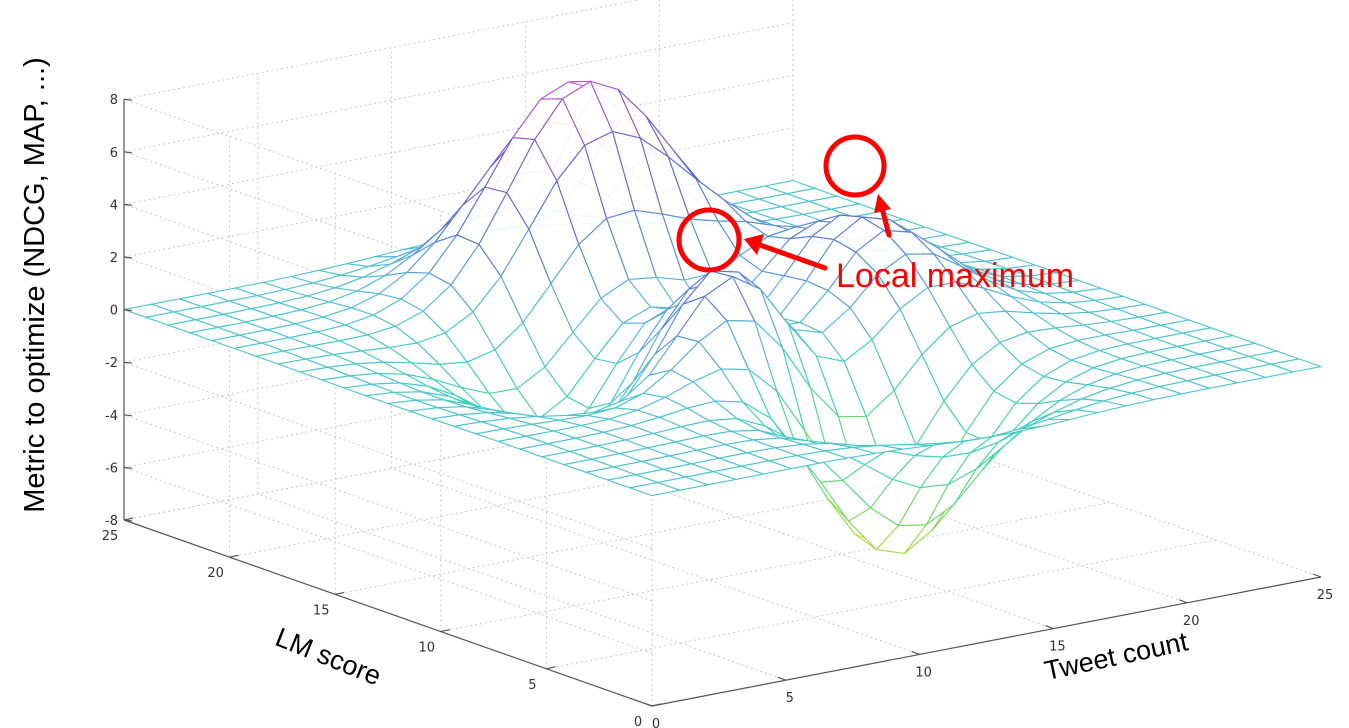 Image resolution: width=1349 pixels, height=728 pixels. I want to click on z-tick-label: -8, so click(111, 521).